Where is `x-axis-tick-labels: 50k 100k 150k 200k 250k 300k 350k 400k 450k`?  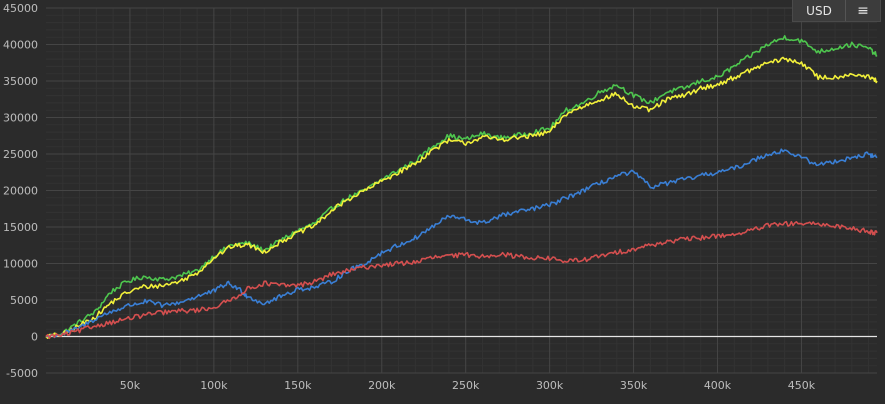 x-axis-tick-labels: 50k 100k 150k 200k 250k 300k 350k 400k 450k is located at coordinates (468, 385).